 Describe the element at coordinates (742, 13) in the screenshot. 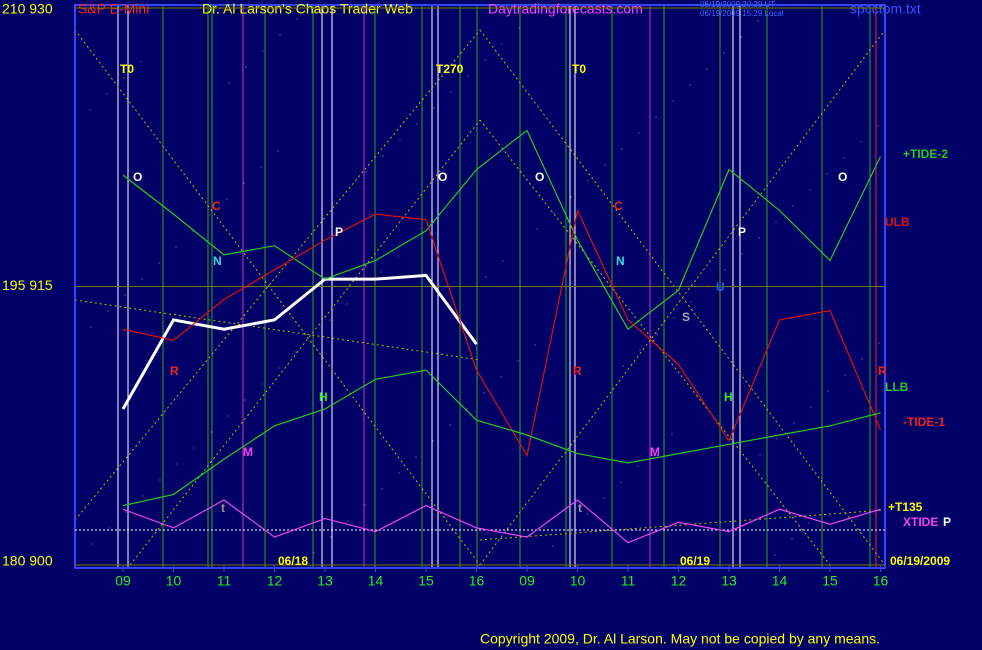

I see `time-local: 06/19/2009 15:29 Local` at that location.